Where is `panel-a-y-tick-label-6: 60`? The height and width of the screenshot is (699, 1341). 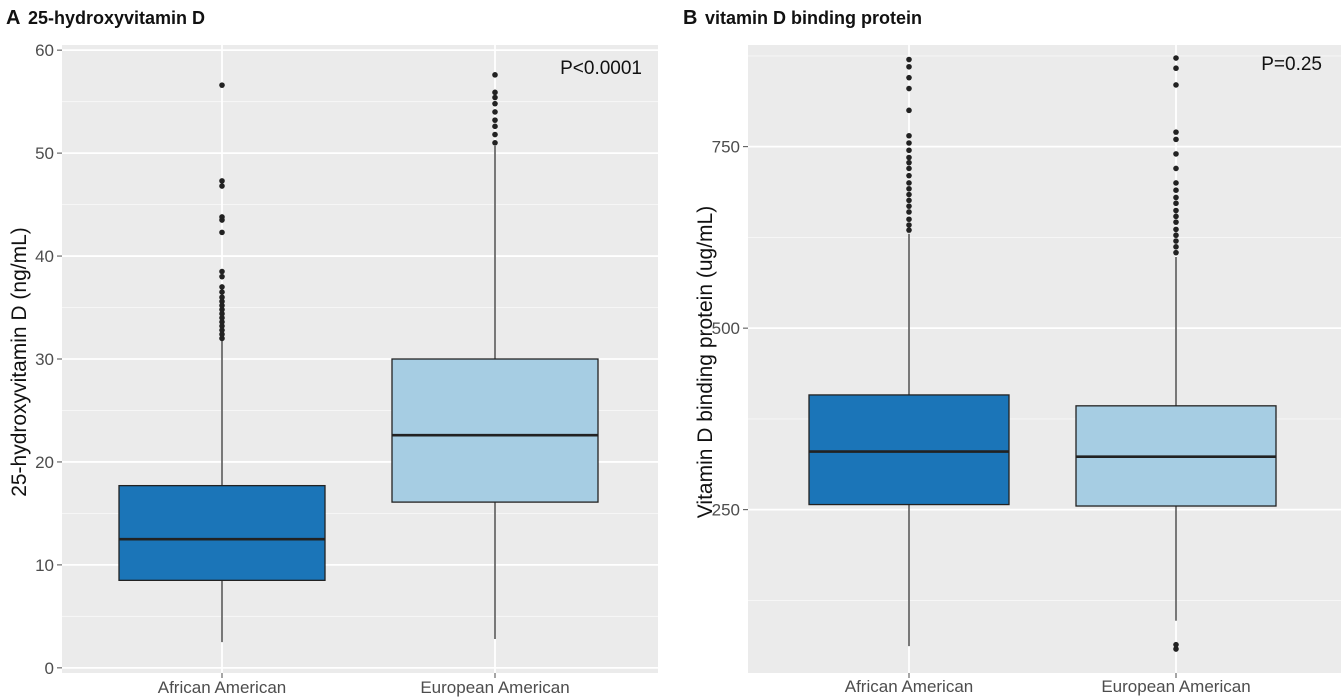 panel-a-y-tick-label-6: 60 is located at coordinates (44, 50).